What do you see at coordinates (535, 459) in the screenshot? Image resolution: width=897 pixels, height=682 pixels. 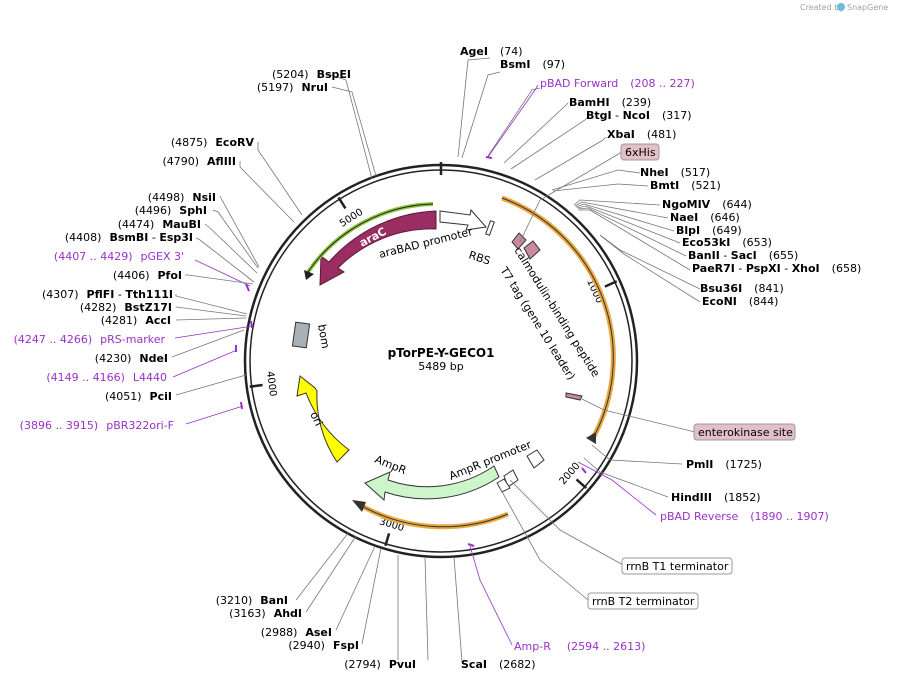 I see `feature-ampr-promoter` at bounding box center [535, 459].